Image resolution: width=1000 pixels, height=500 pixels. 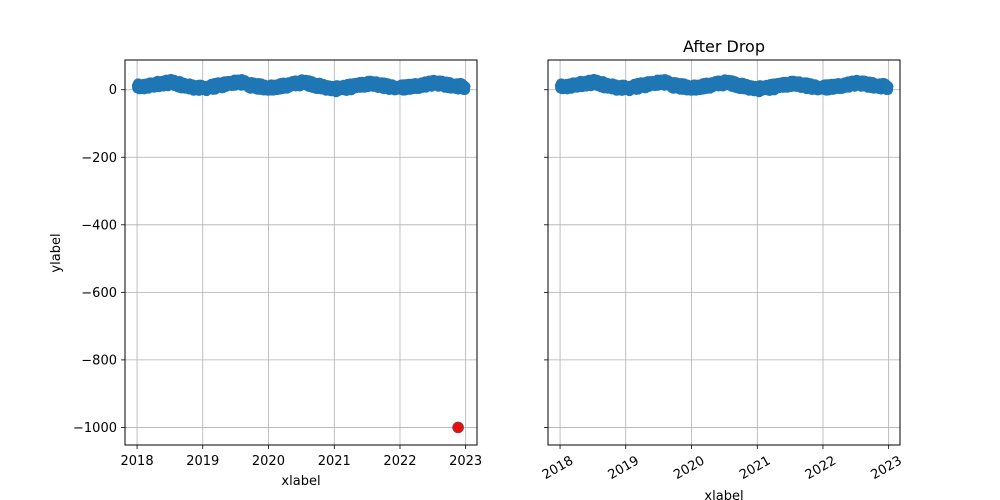 What do you see at coordinates (723, 494) in the screenshot?
I see `right-x-axis-label: xlabel` at bounding box center [723, 494].